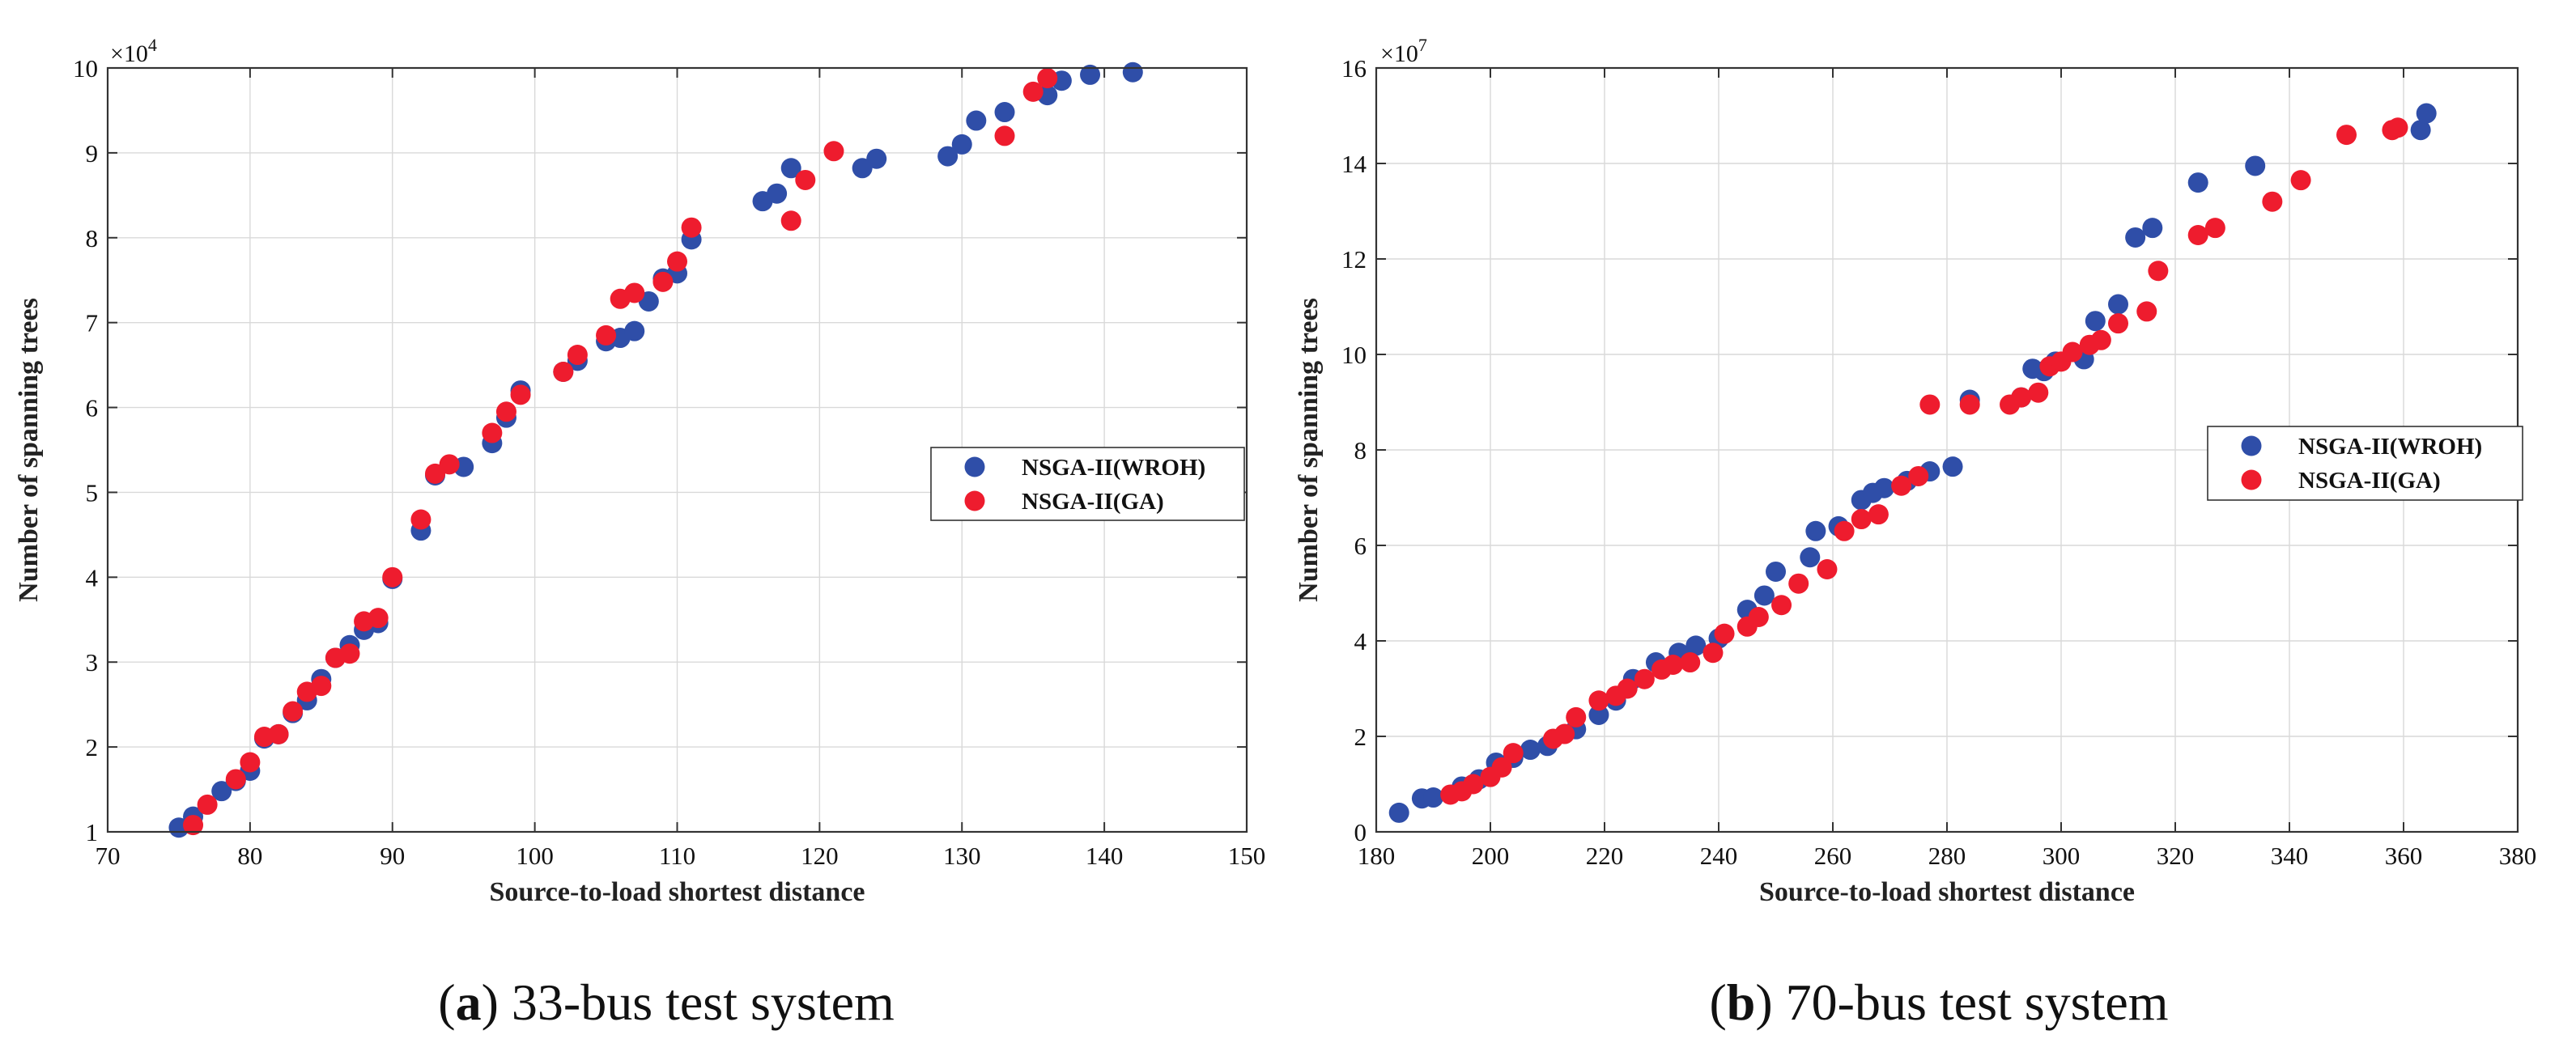 This screenshot has height=1056, width=2576. Describe the element at coordinates (666, 1002) in the screenshot. I see `panel-caption: (a) 33-bus test system` at that location.